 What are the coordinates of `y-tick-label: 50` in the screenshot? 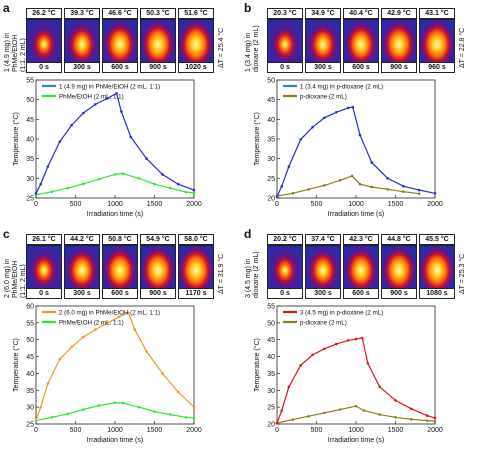 It's located at (271, 323).